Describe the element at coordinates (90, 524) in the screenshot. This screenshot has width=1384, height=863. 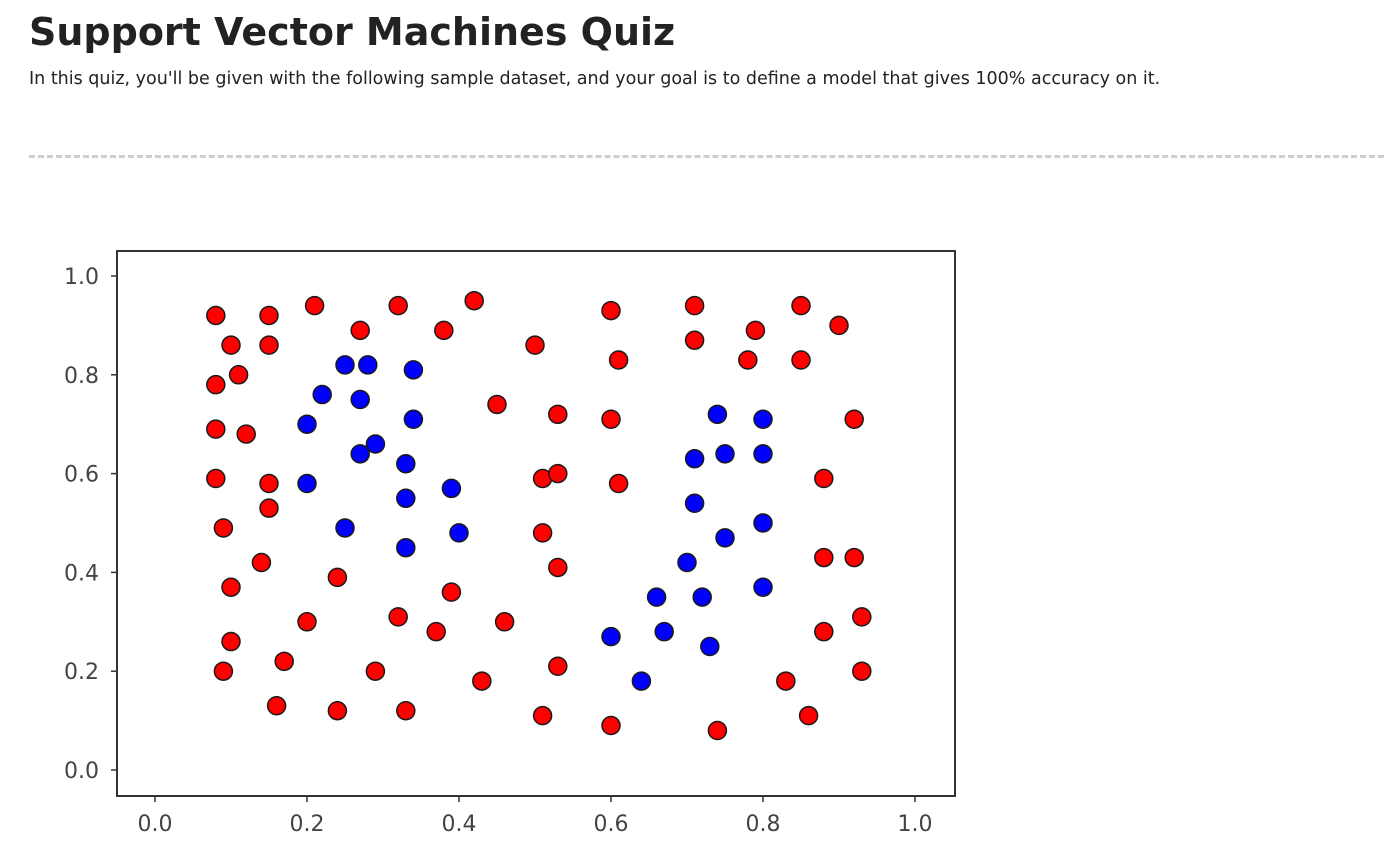
I see `y-axis: 0.0 0.2 0.4 0.6 0.8 1.0` at that location.